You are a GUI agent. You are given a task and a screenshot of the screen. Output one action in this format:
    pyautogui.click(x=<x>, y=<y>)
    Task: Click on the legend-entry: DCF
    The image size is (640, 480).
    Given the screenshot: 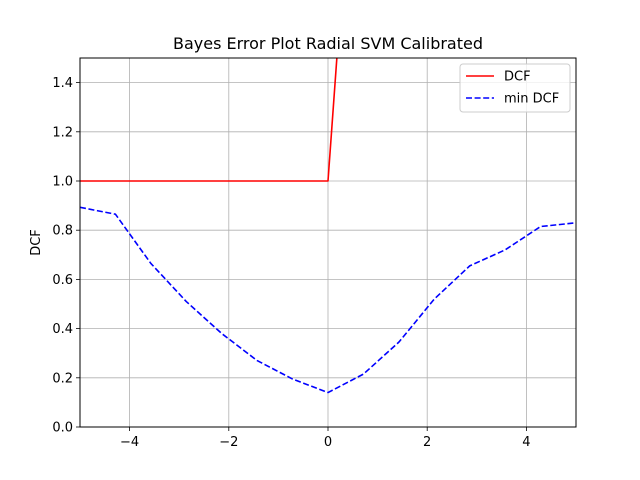 What is the action you would take?
    pyautogui.click(x=517, y=77)
    